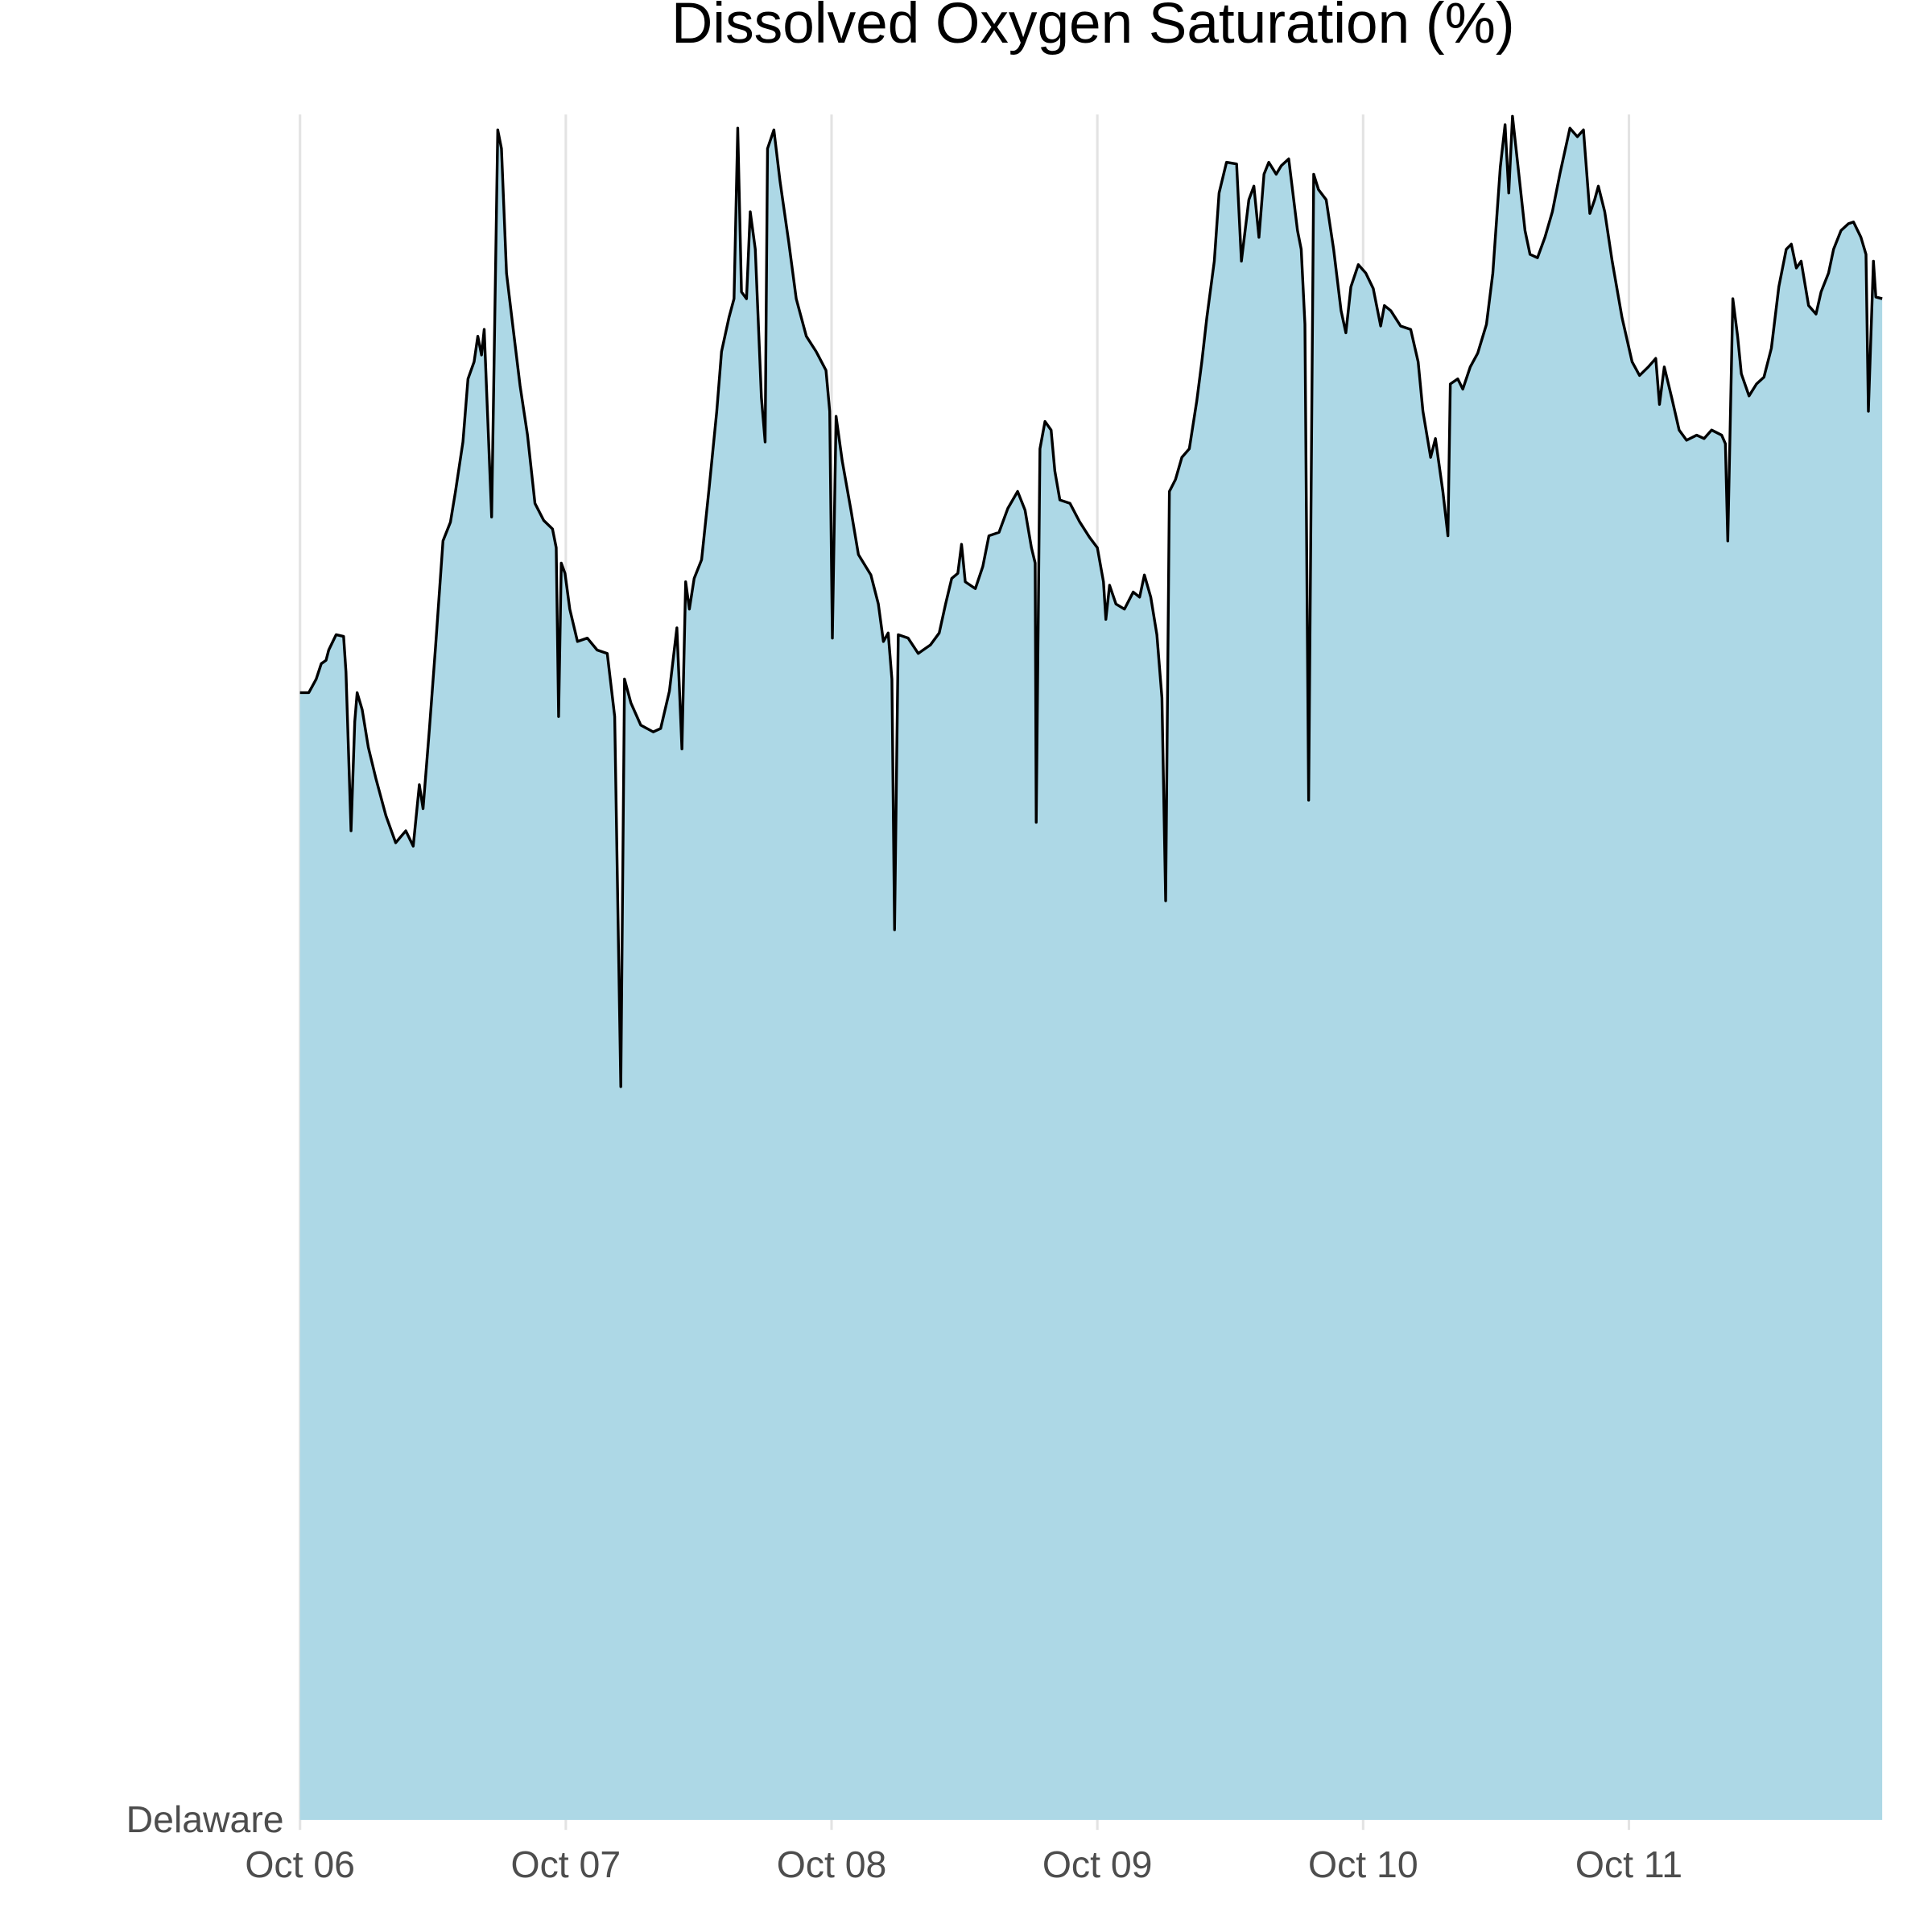  What do you see at coordinates (1363, 1864) in the screenshot?
I see `x-tick-label: Oct 10` at bounding box center [1363, 1864].